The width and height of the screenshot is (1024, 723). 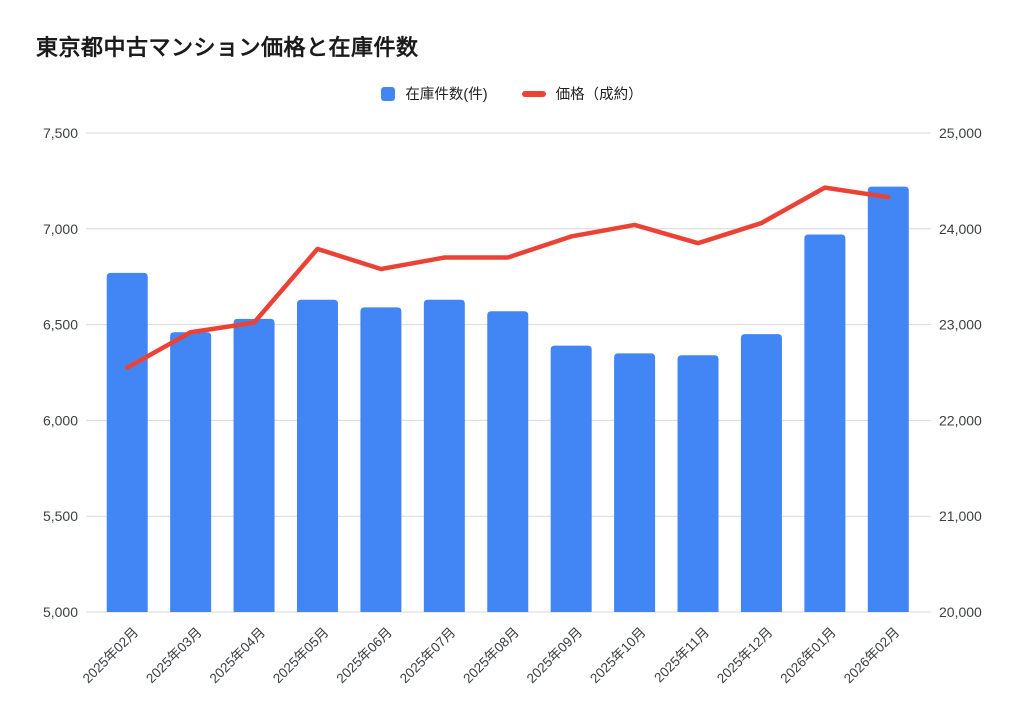 What do you see at coordinates (960, 516) in the screenshot?
I see `right-axis-tick: 21,000` at bounding box center [960, 516].